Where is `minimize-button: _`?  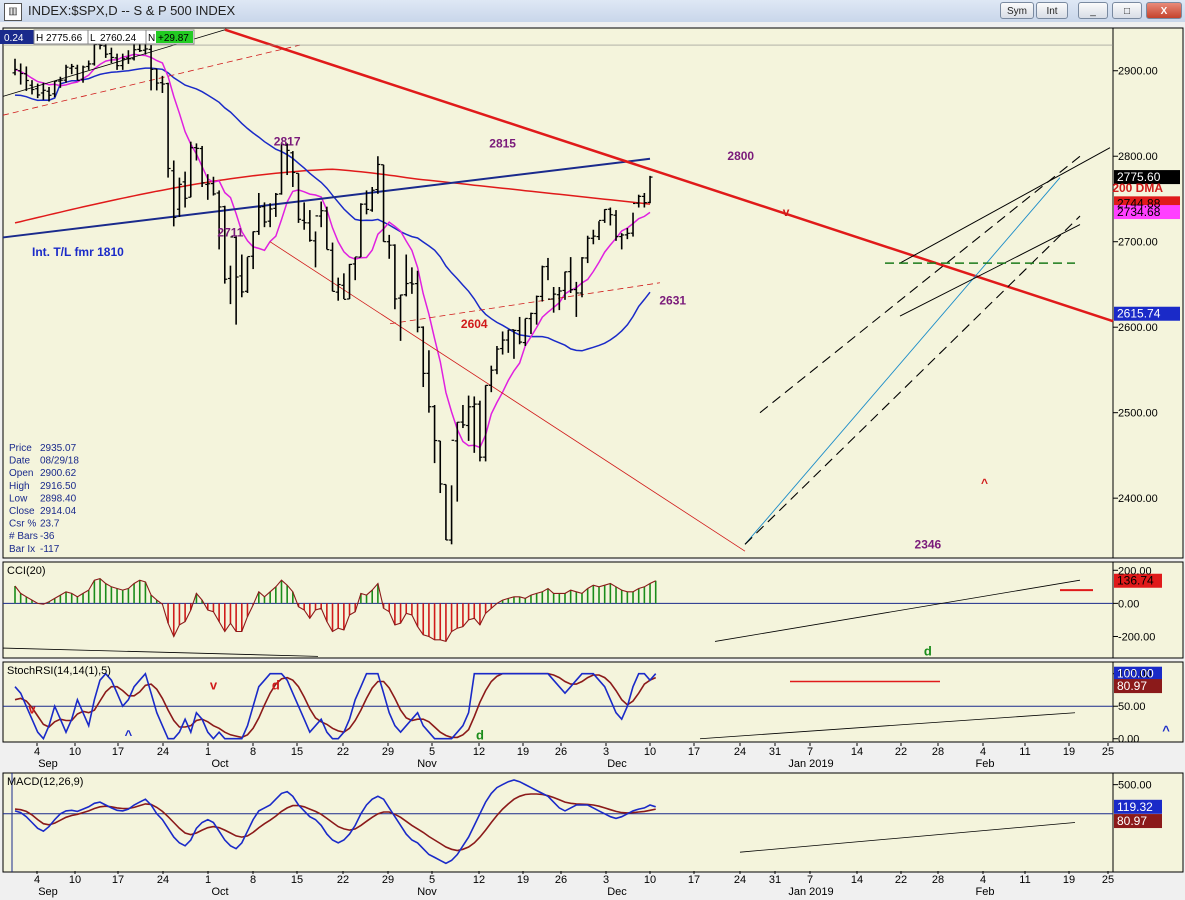
minimize-button: _ is located at coordinates (1093, 10).